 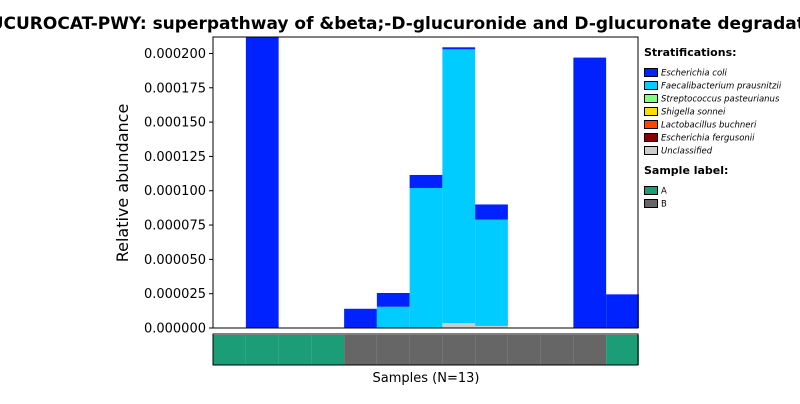 I want to click on legend-entry-label: Unclassified, so click(x=687, y=152).